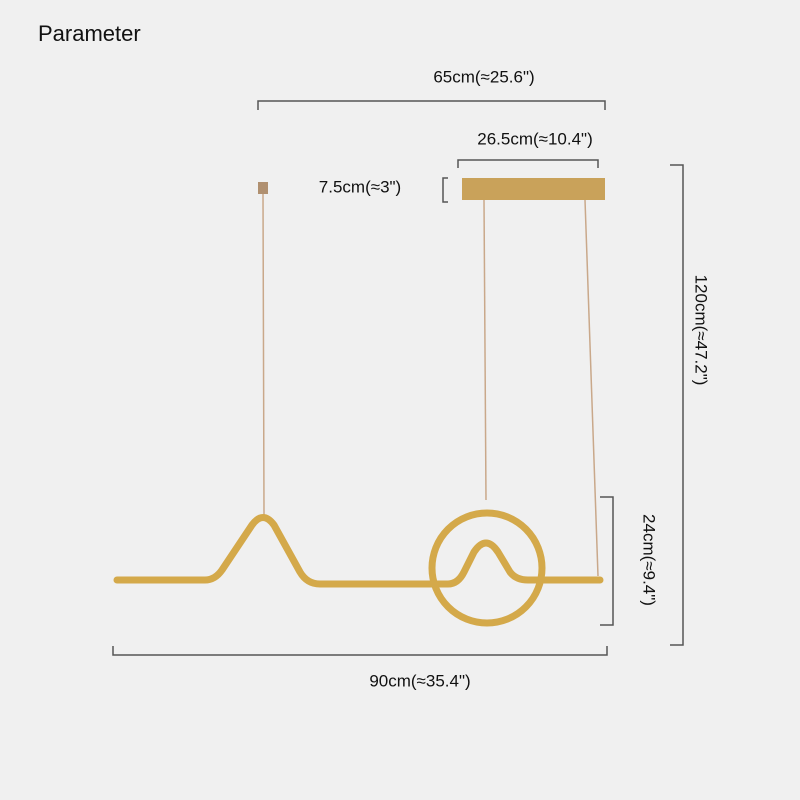 This screenshot has height=800, width=800. What do you see at coordinates (263, 188) in the screenshot?
I see `wire-clip` at bounding box center [263, 188].